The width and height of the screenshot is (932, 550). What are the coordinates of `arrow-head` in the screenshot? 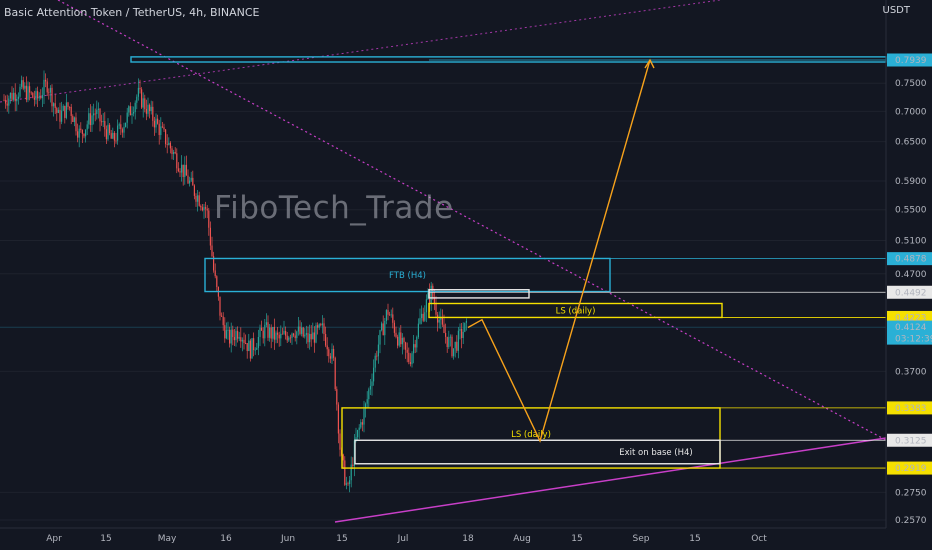 It's located at (649, 63).